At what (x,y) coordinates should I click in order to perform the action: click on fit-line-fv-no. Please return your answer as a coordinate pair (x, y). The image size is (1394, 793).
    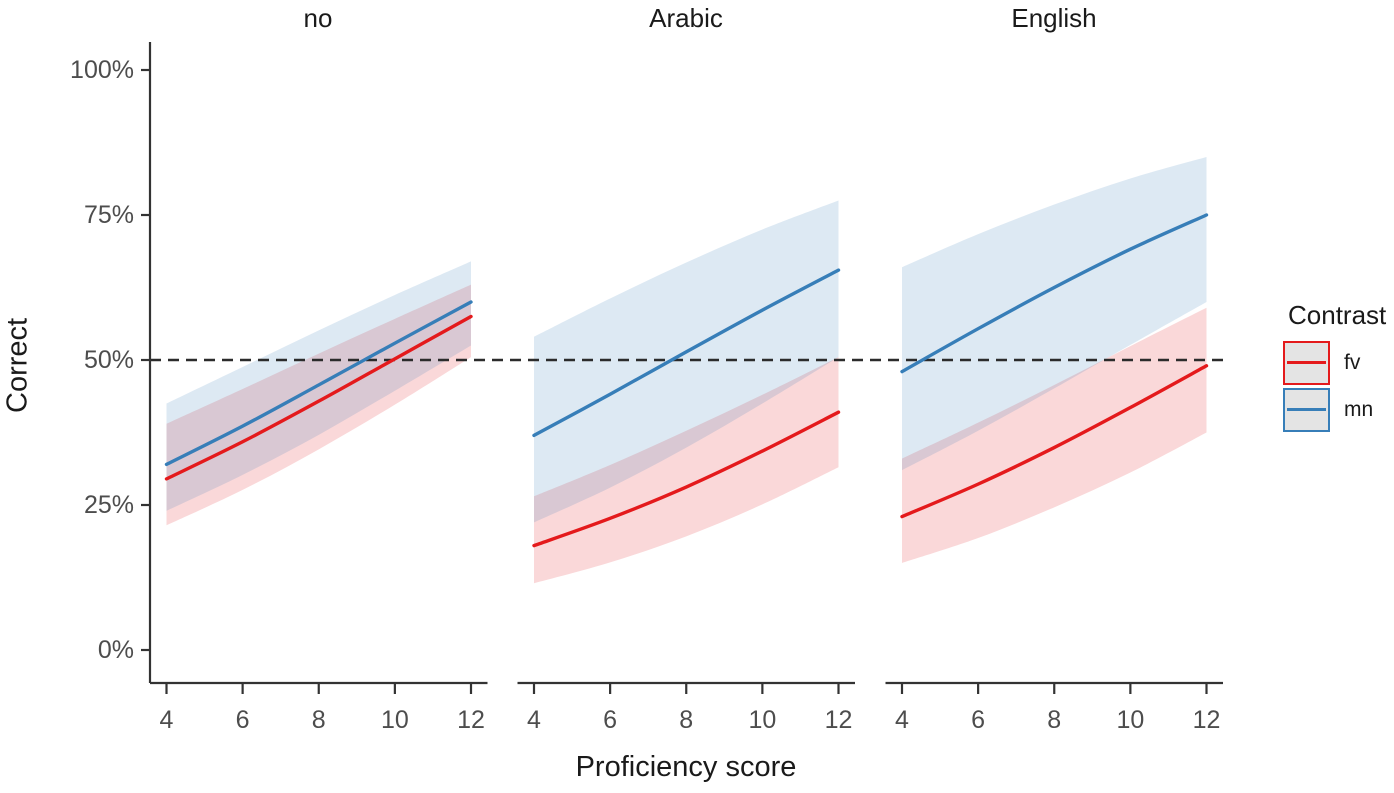
    Looking at the image, I should click on (318, 397).